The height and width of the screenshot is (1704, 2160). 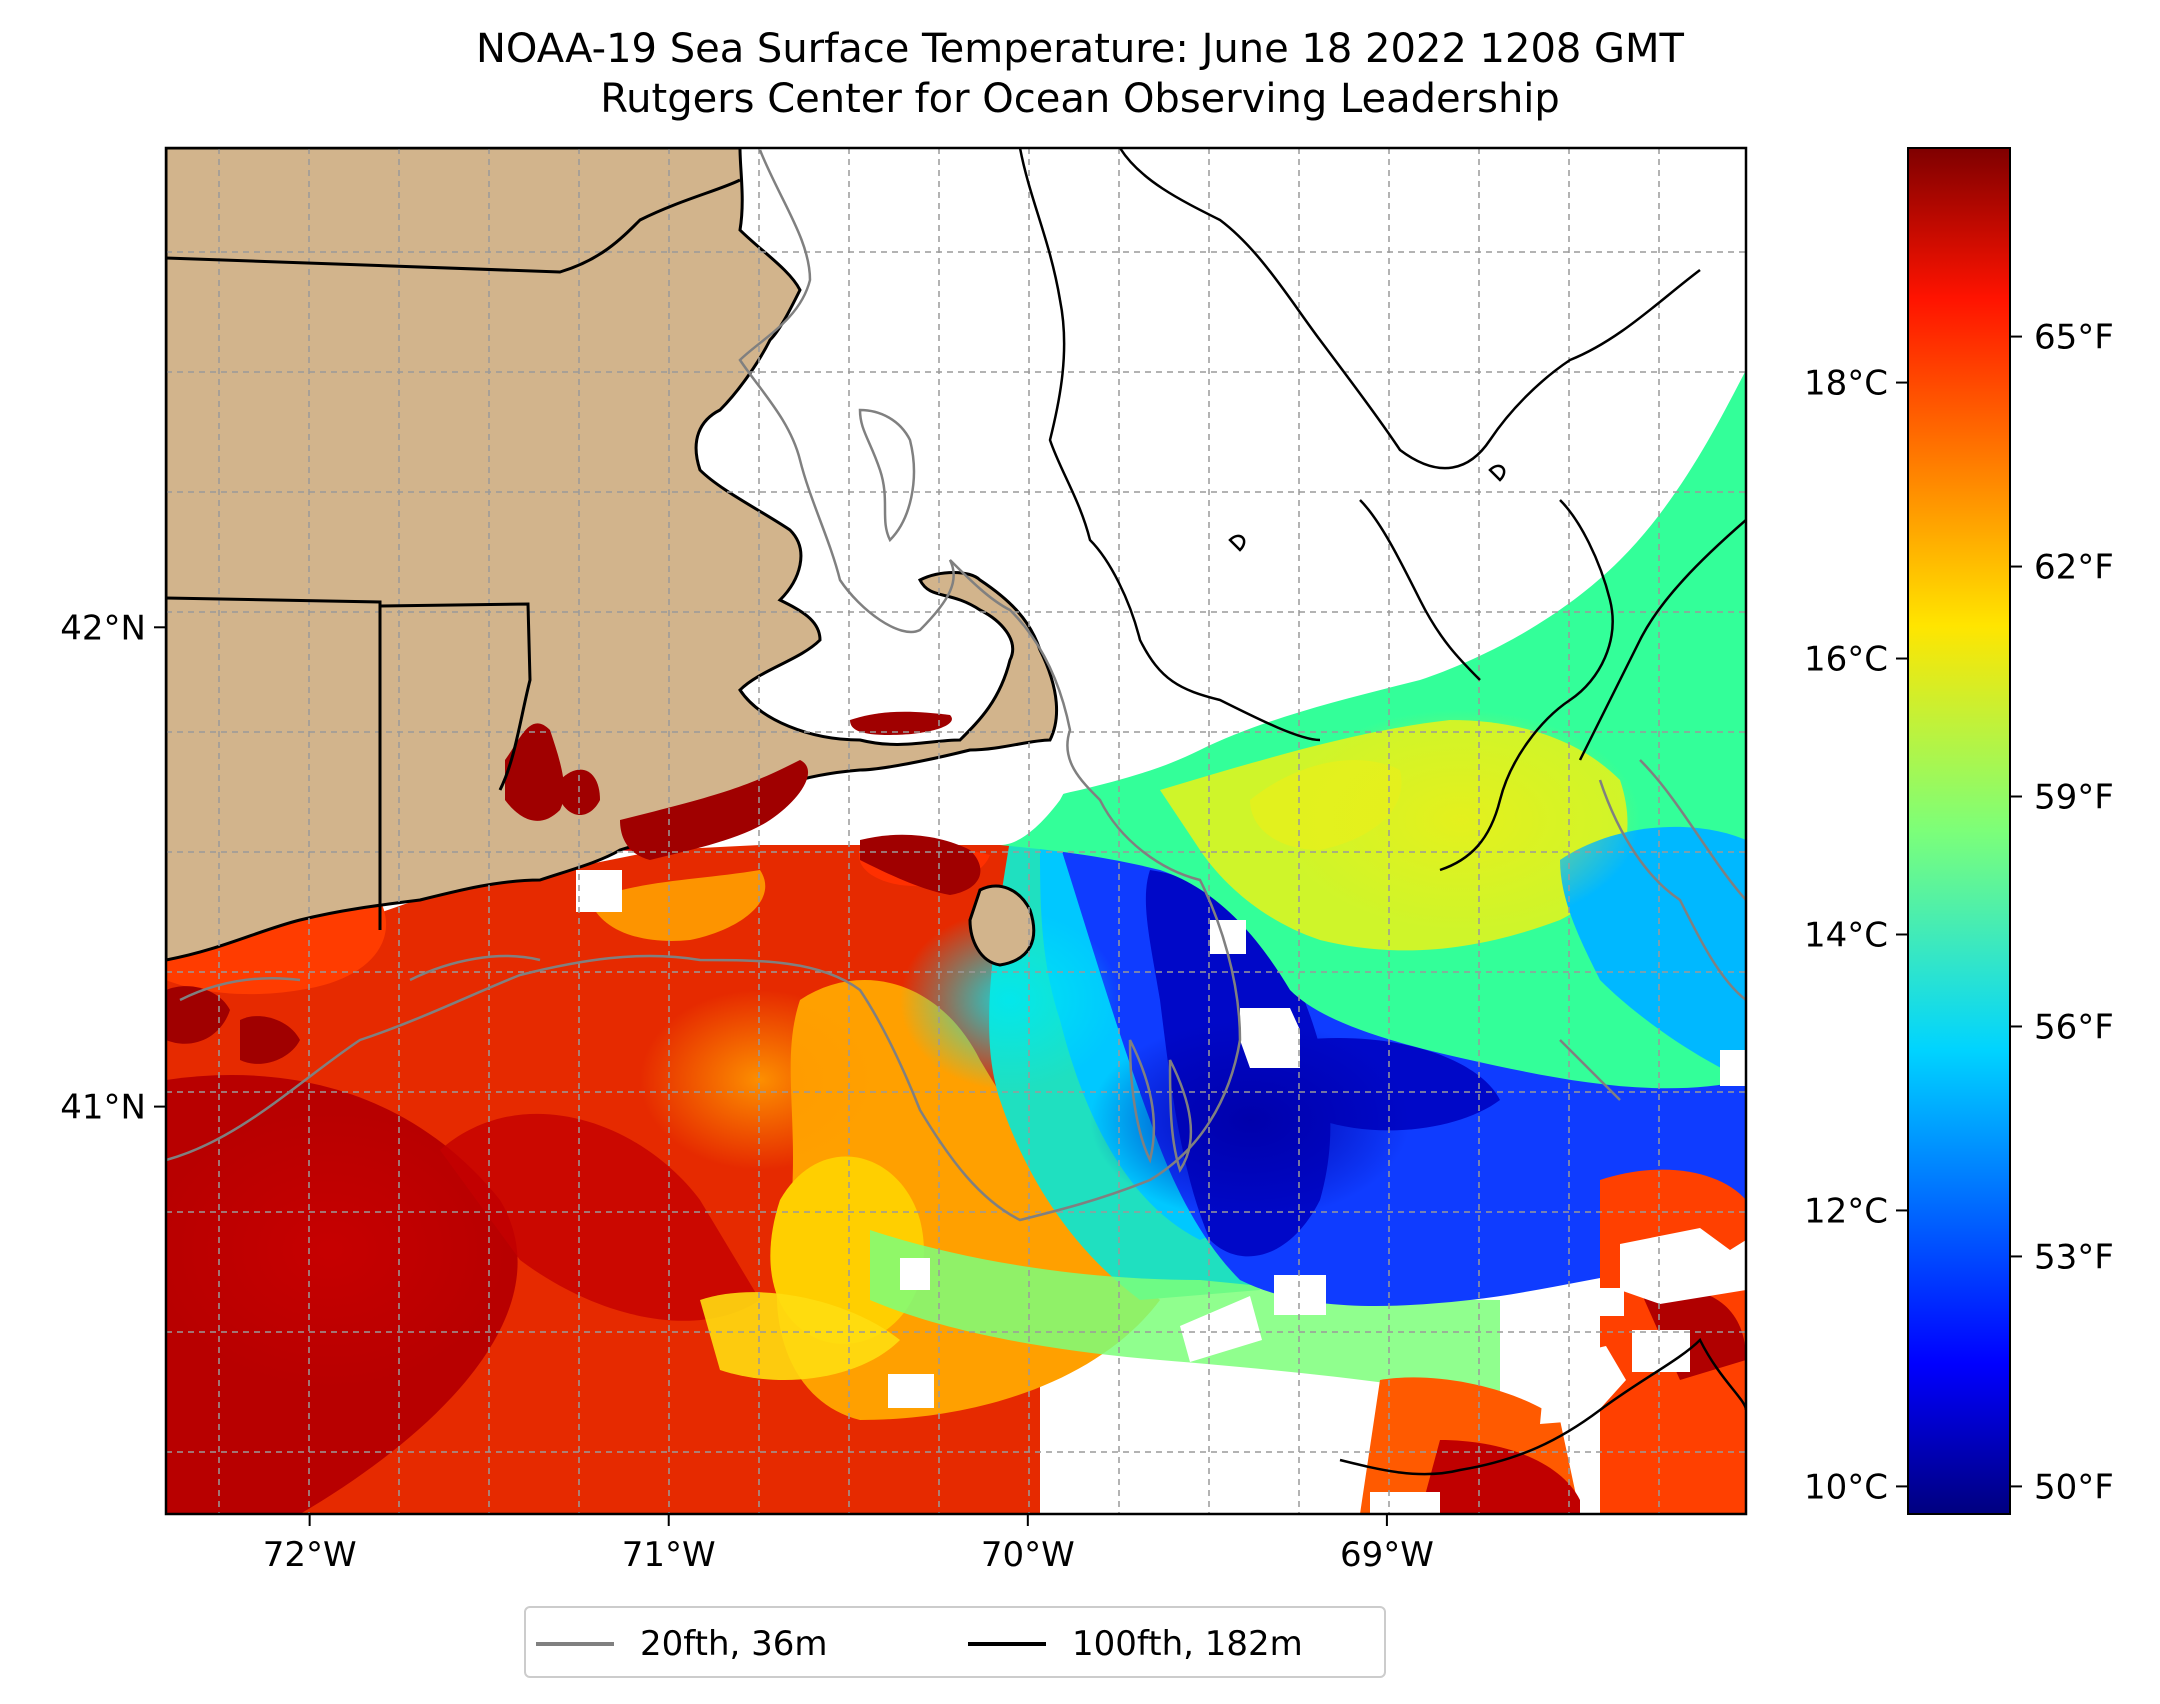 I want to click on celsius-tick-label: 14°C, so click(x=1846, y=935).